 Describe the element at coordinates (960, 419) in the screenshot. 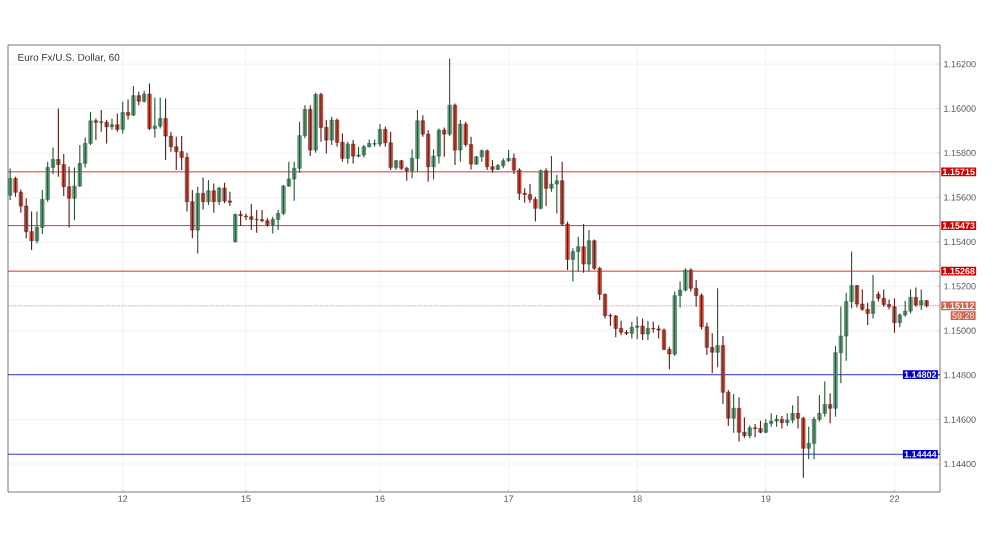

I see `y-tick-label: 1.14600` at that location.